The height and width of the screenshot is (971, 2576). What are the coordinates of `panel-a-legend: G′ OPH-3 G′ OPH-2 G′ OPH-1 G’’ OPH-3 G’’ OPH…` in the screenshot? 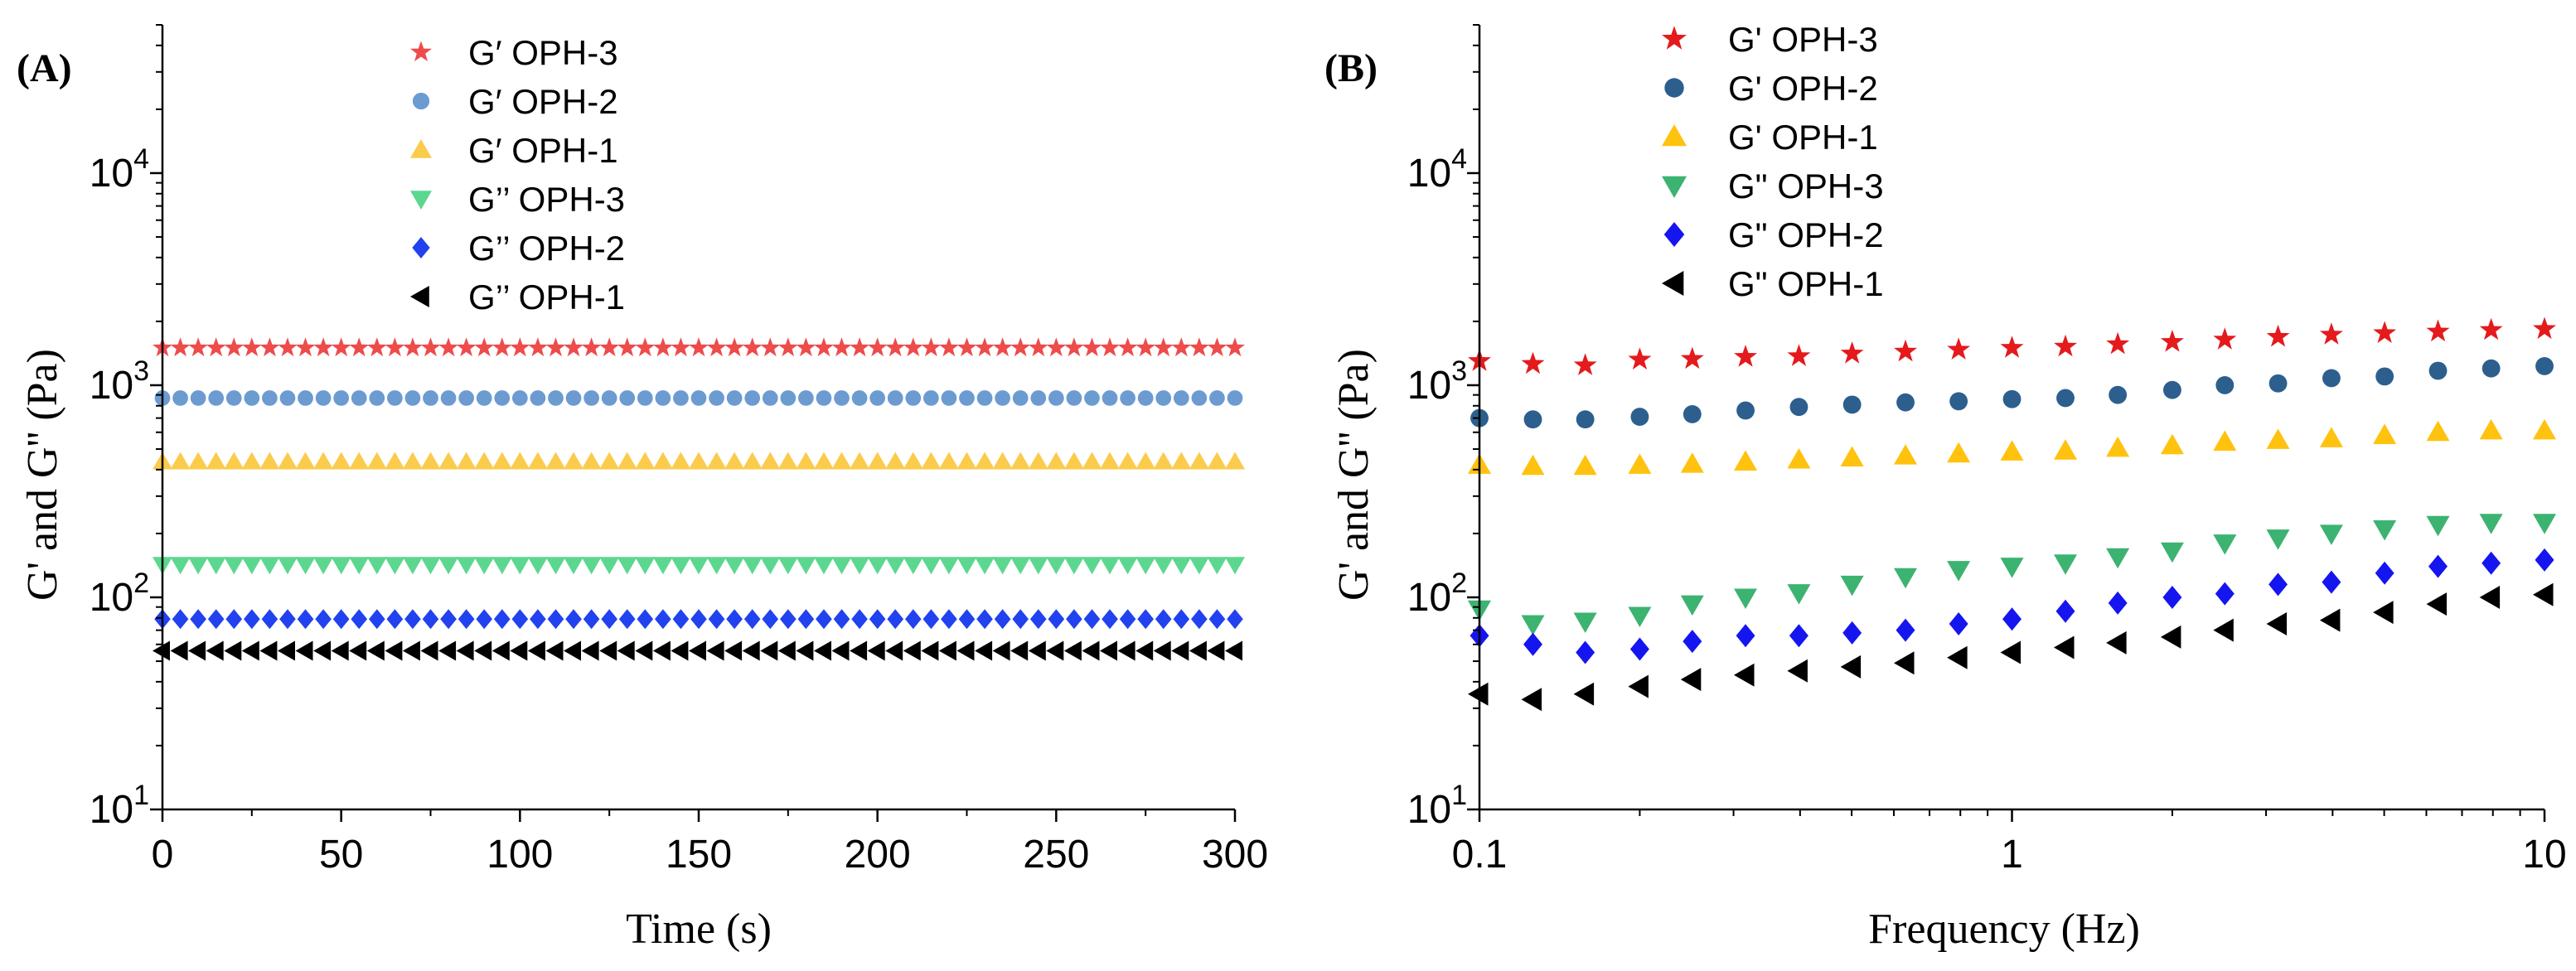 It's located at (517, 174).